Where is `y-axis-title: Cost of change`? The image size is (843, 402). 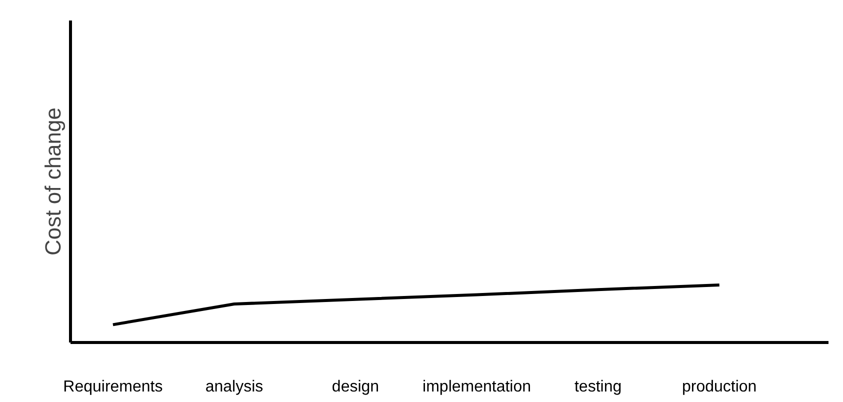
y-axis-title: Cost of change is located at coordinates (53, 182).